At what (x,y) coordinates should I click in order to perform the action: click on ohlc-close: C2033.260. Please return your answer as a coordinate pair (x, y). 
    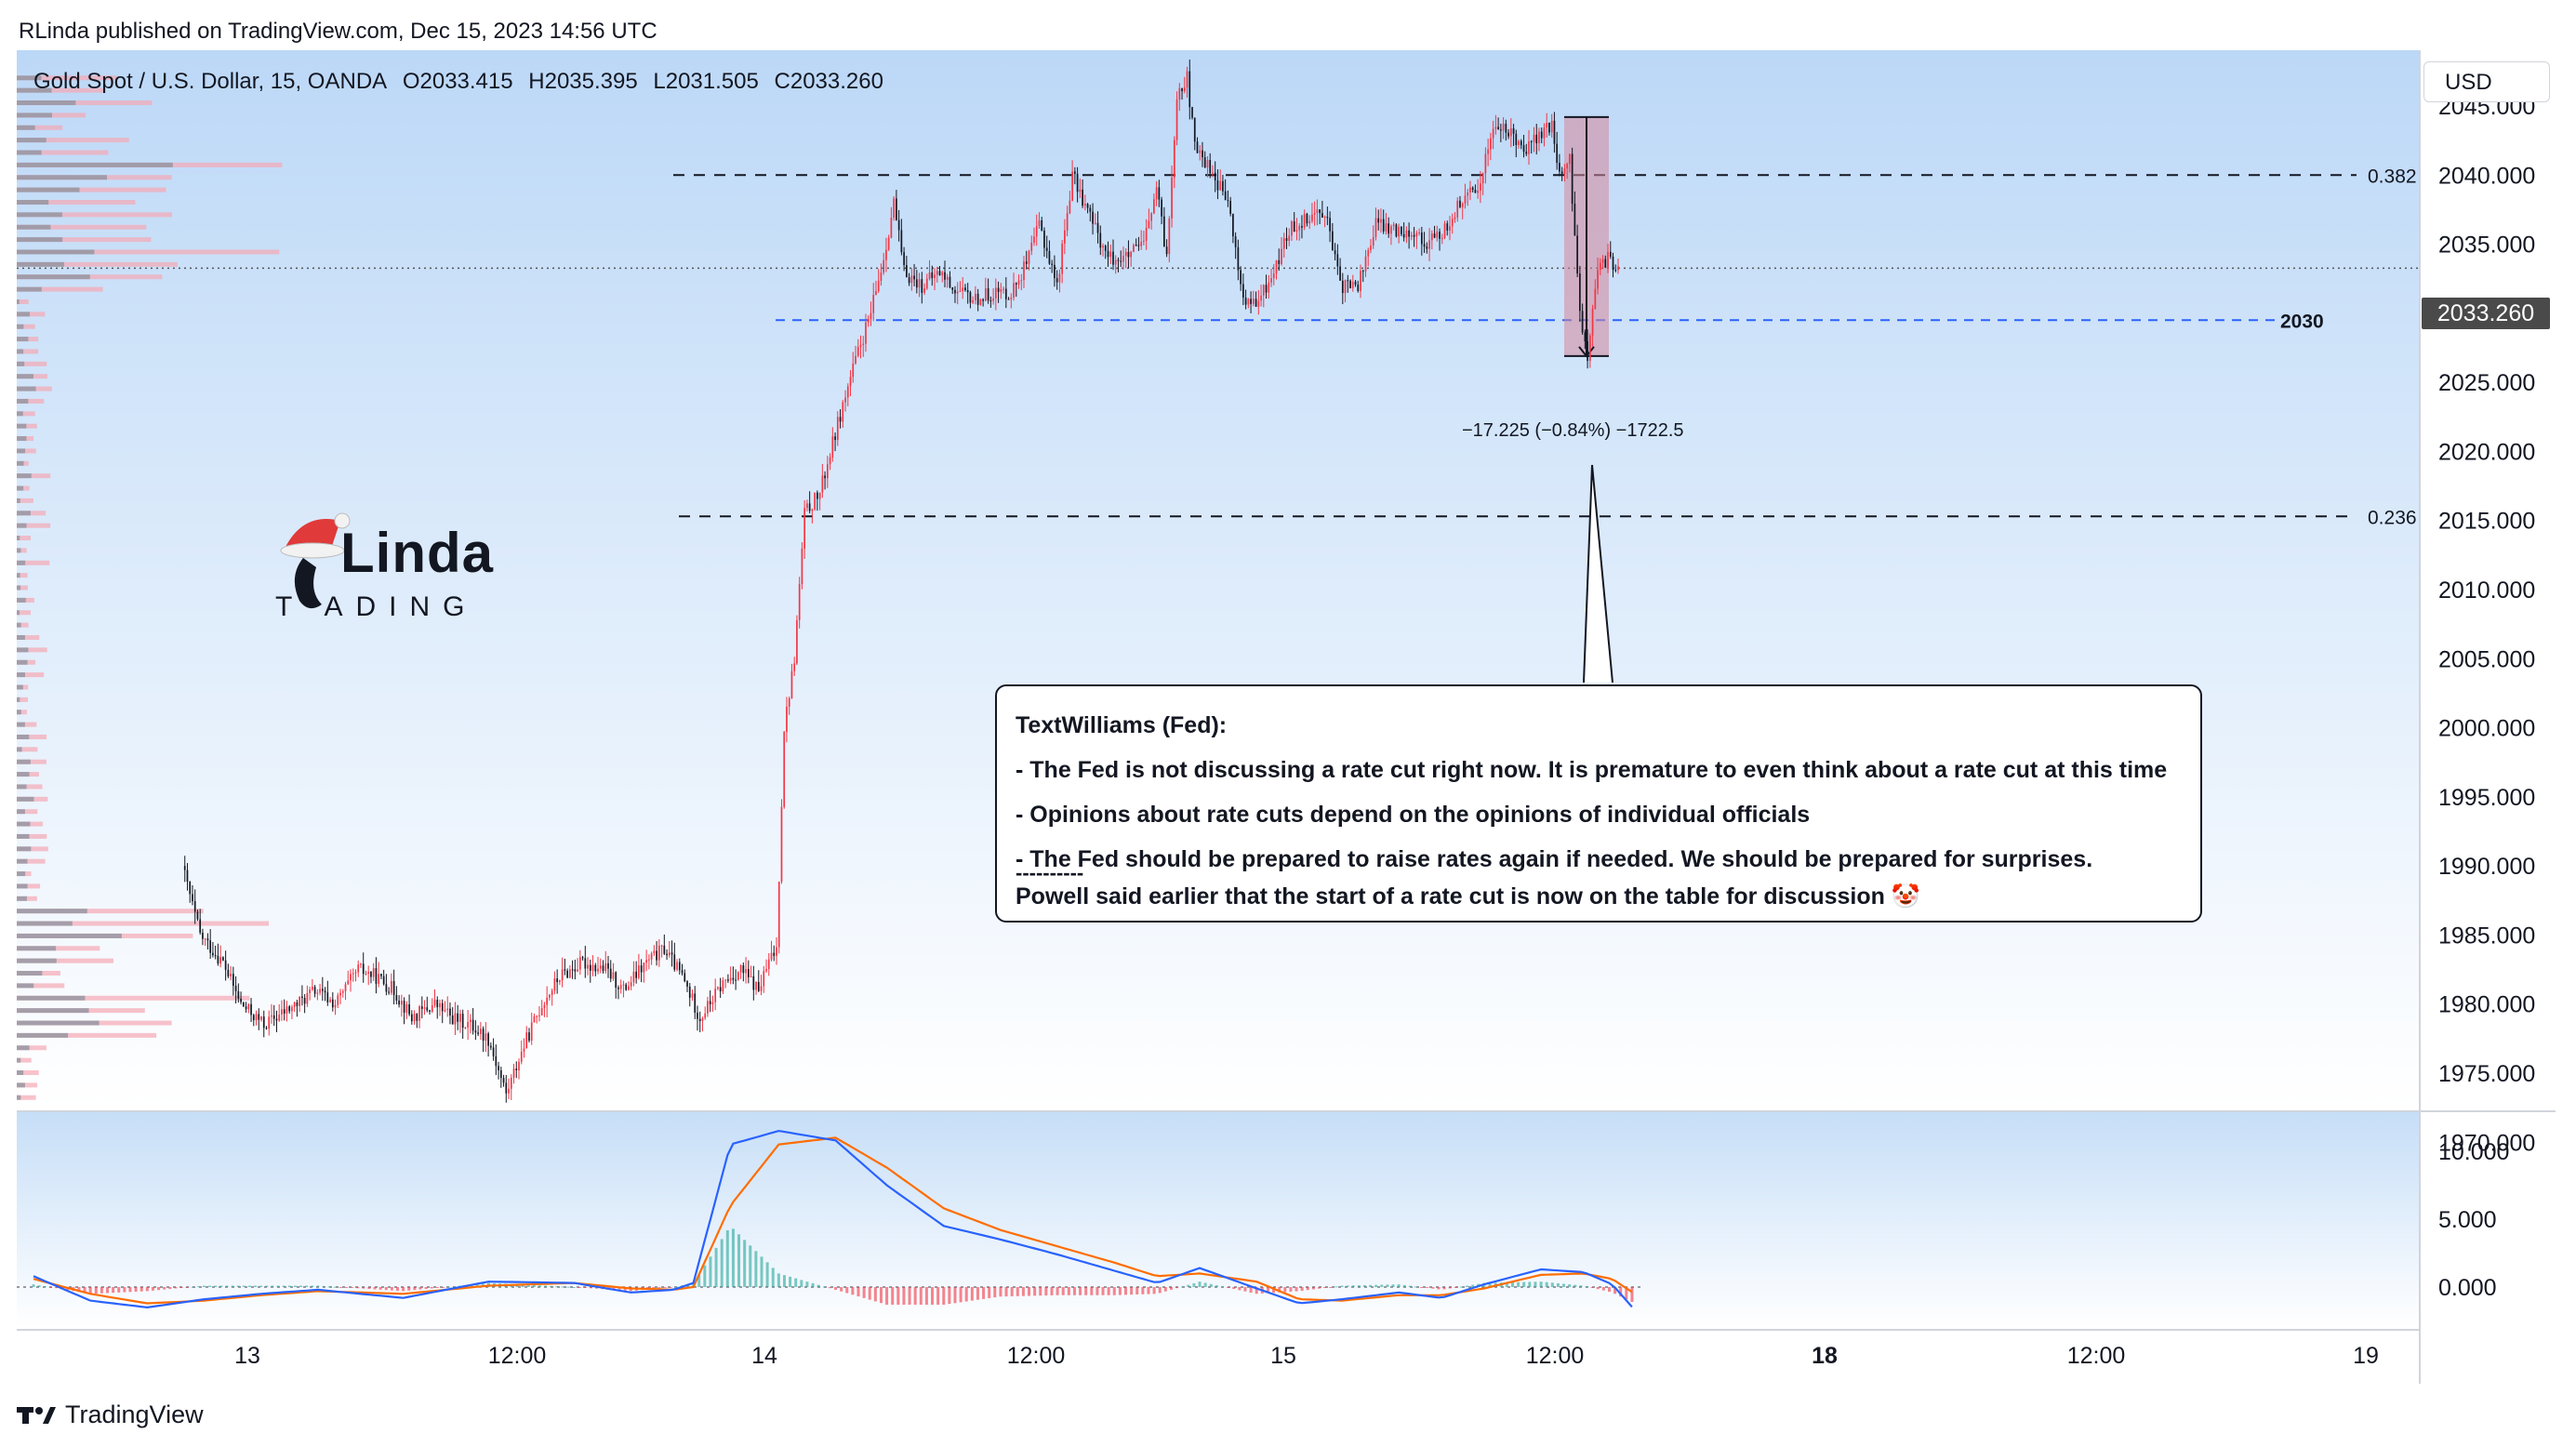
    Looking at the image, I should click on (828, 81).